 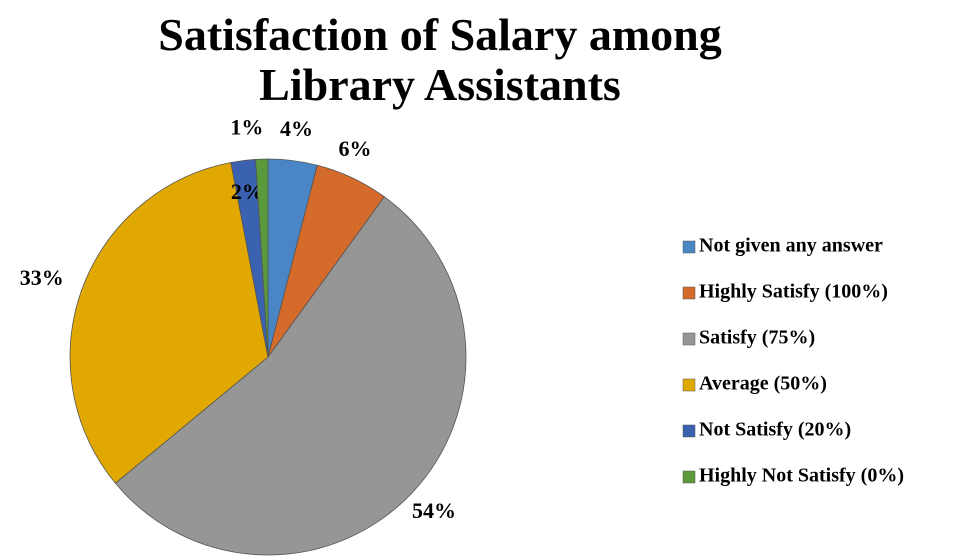 I want to click on legend-label: Not given any answer, so click(x=791, y=246).